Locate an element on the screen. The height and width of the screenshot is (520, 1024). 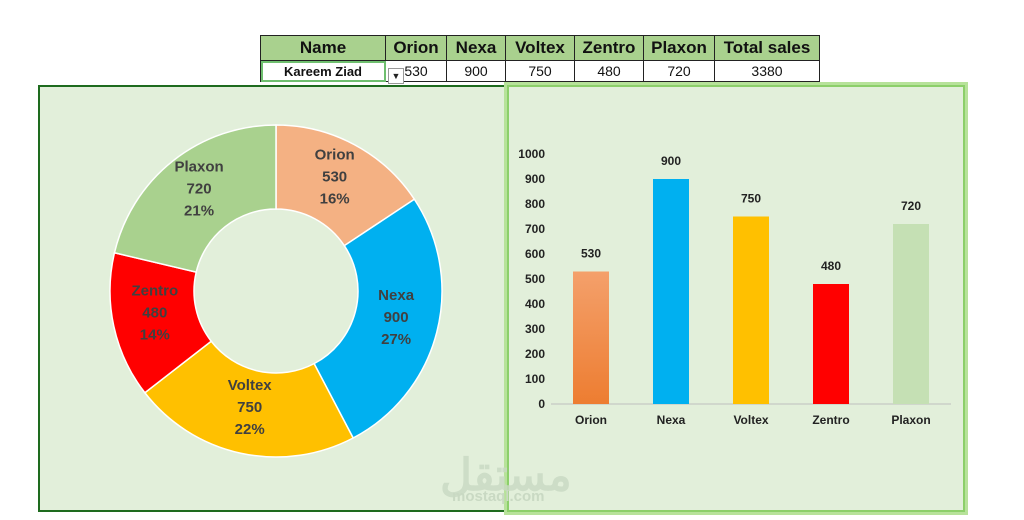
bar-zentro is located at coordinates (831, 344).